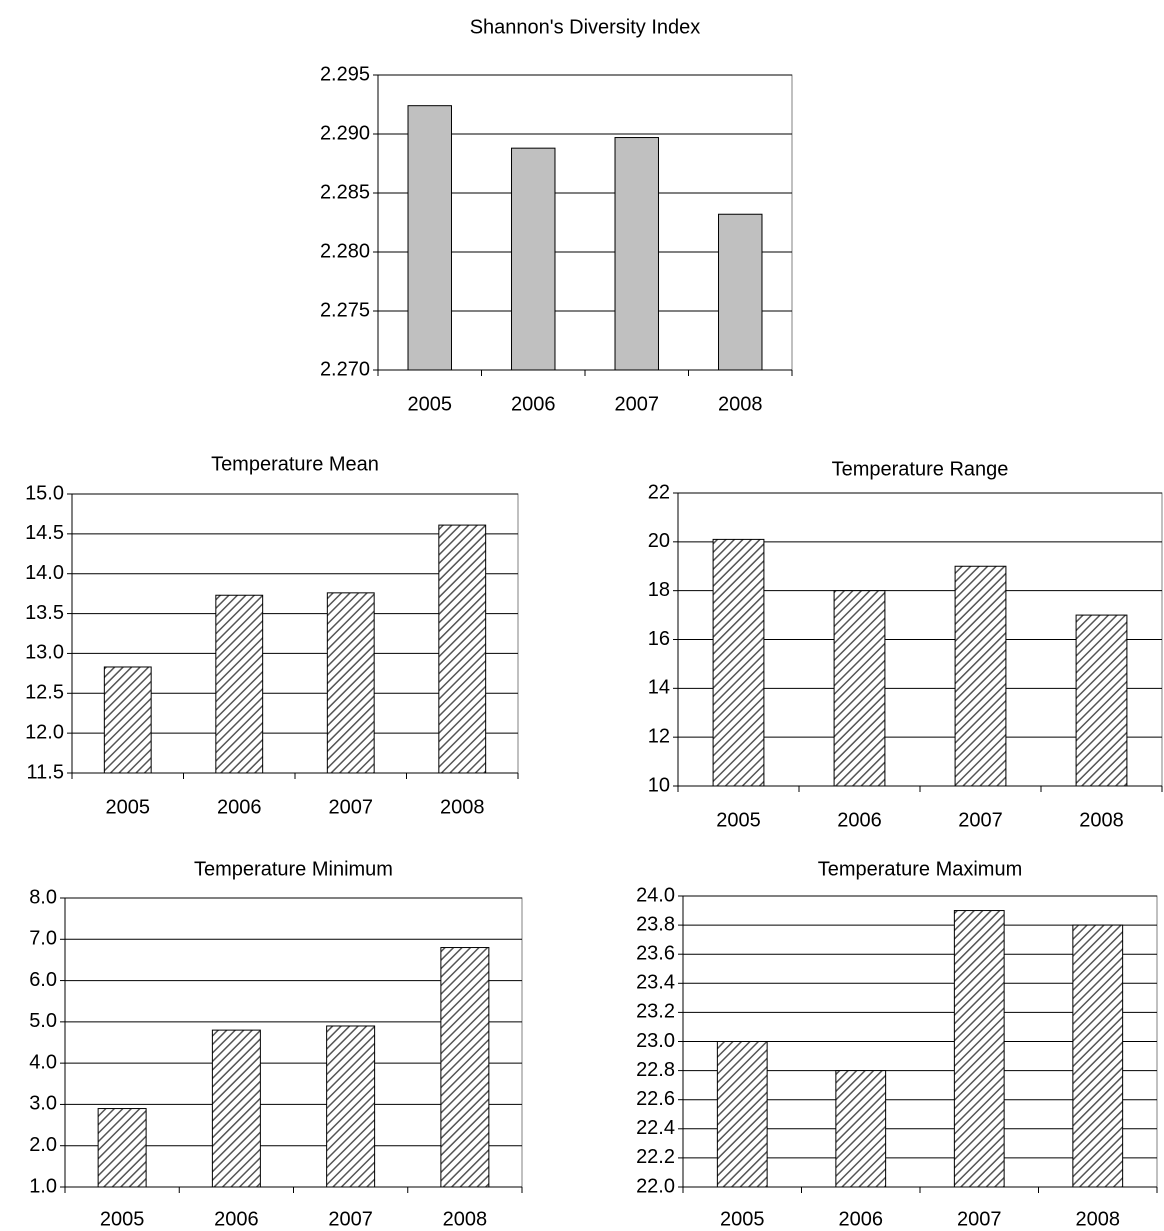 This screenshot has width=1164, height=1231. Describe the element at coordinates (655, 1186) in the screenshot. I see `y-tick-label: 22.0` at that location.